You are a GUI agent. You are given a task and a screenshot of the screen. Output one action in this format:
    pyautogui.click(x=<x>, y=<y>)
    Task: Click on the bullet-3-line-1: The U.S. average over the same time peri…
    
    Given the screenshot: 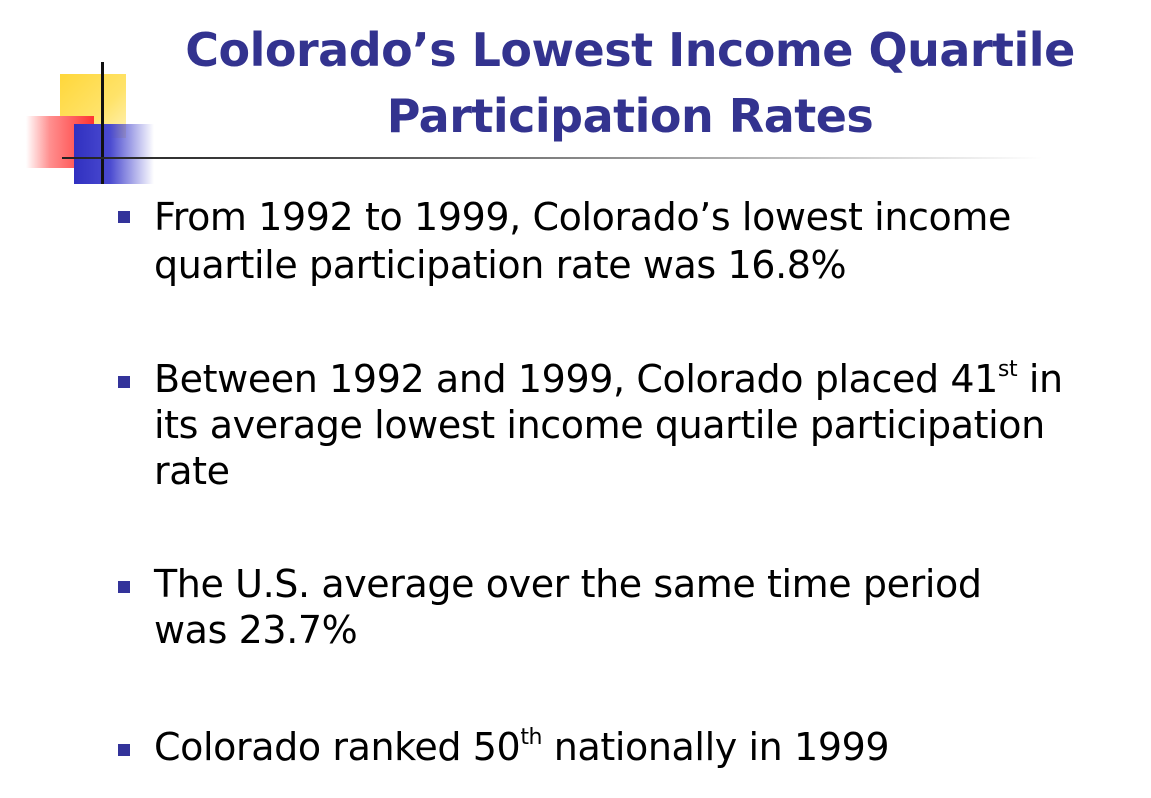 What is the action you would take?
    pyautogui.click(x=568, y=584)
    